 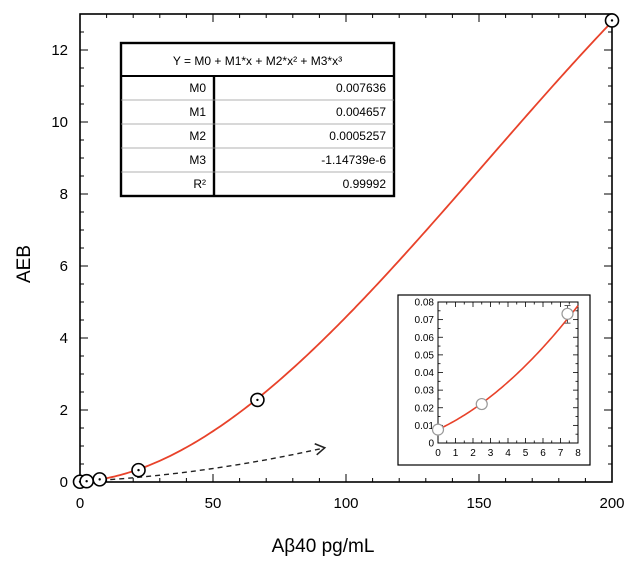 What do you see at coordinates (543, 453) in the screenshot?
I see `inset-x-tick-label: 6` at bounding box center [543, 453].